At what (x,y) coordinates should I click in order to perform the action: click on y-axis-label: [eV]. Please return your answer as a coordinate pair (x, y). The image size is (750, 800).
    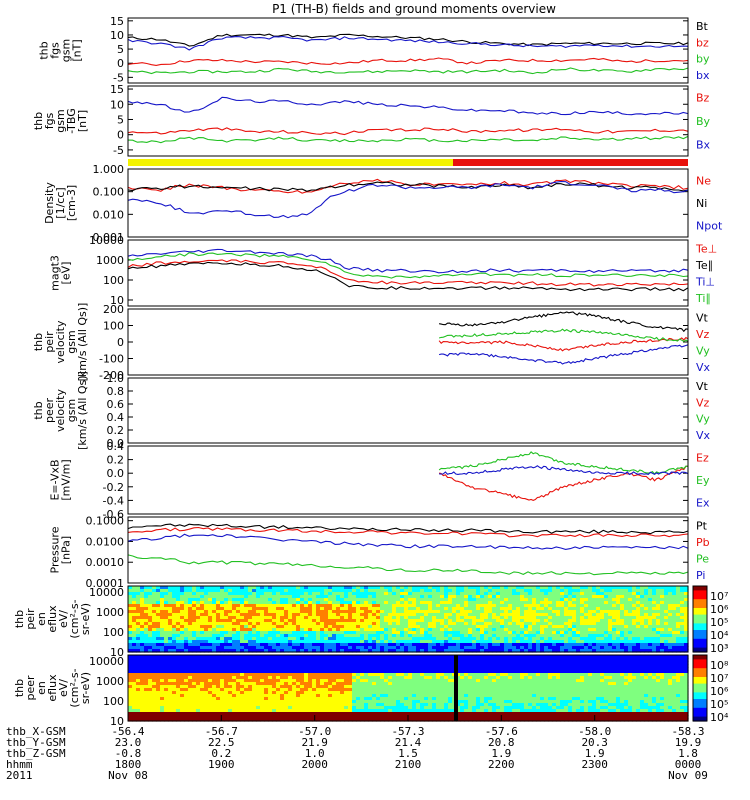
    Looking at the image, I should click on (66, 273).